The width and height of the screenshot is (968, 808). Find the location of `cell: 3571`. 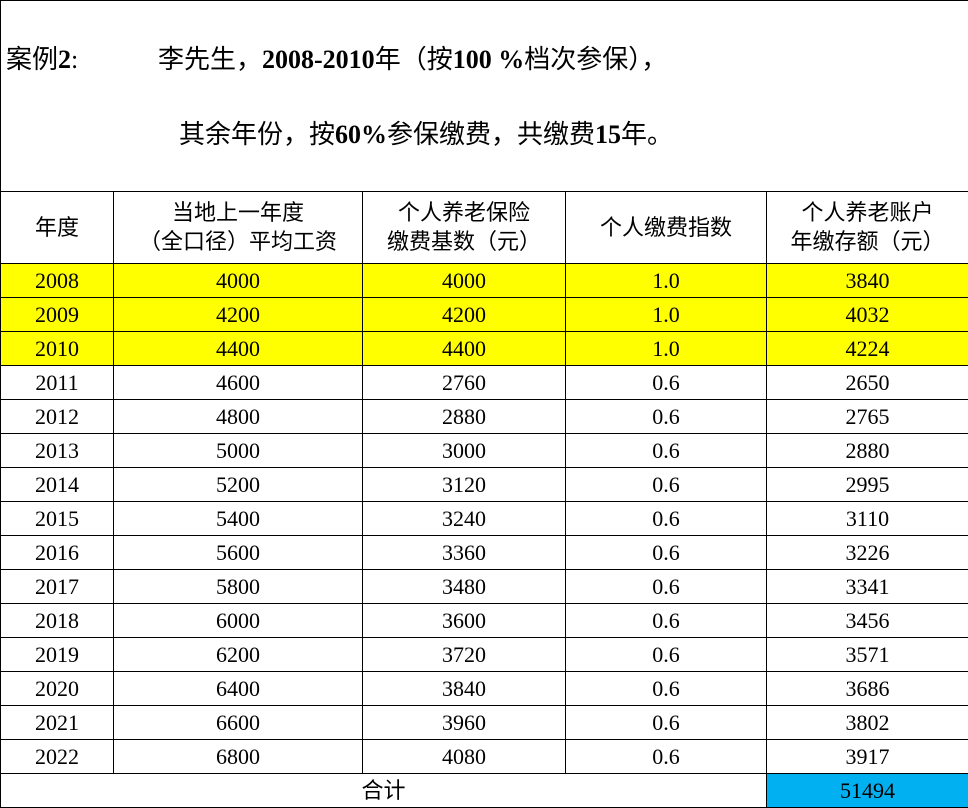

cell: 3571 is located at coordinates (867, 655).